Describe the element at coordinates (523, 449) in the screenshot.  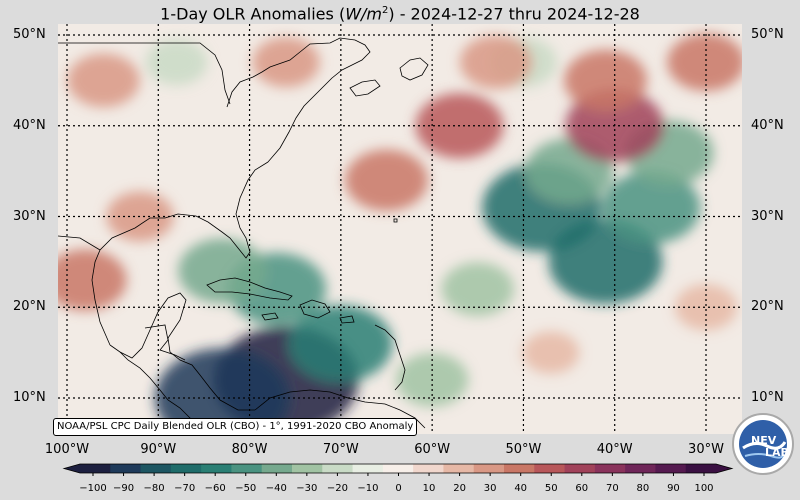
I see `lon-label: 50°W` at that location.